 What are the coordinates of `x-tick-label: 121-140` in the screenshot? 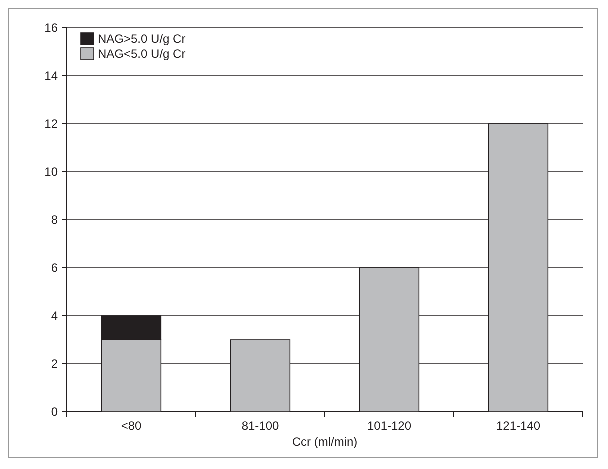 It's located at (518, 426).